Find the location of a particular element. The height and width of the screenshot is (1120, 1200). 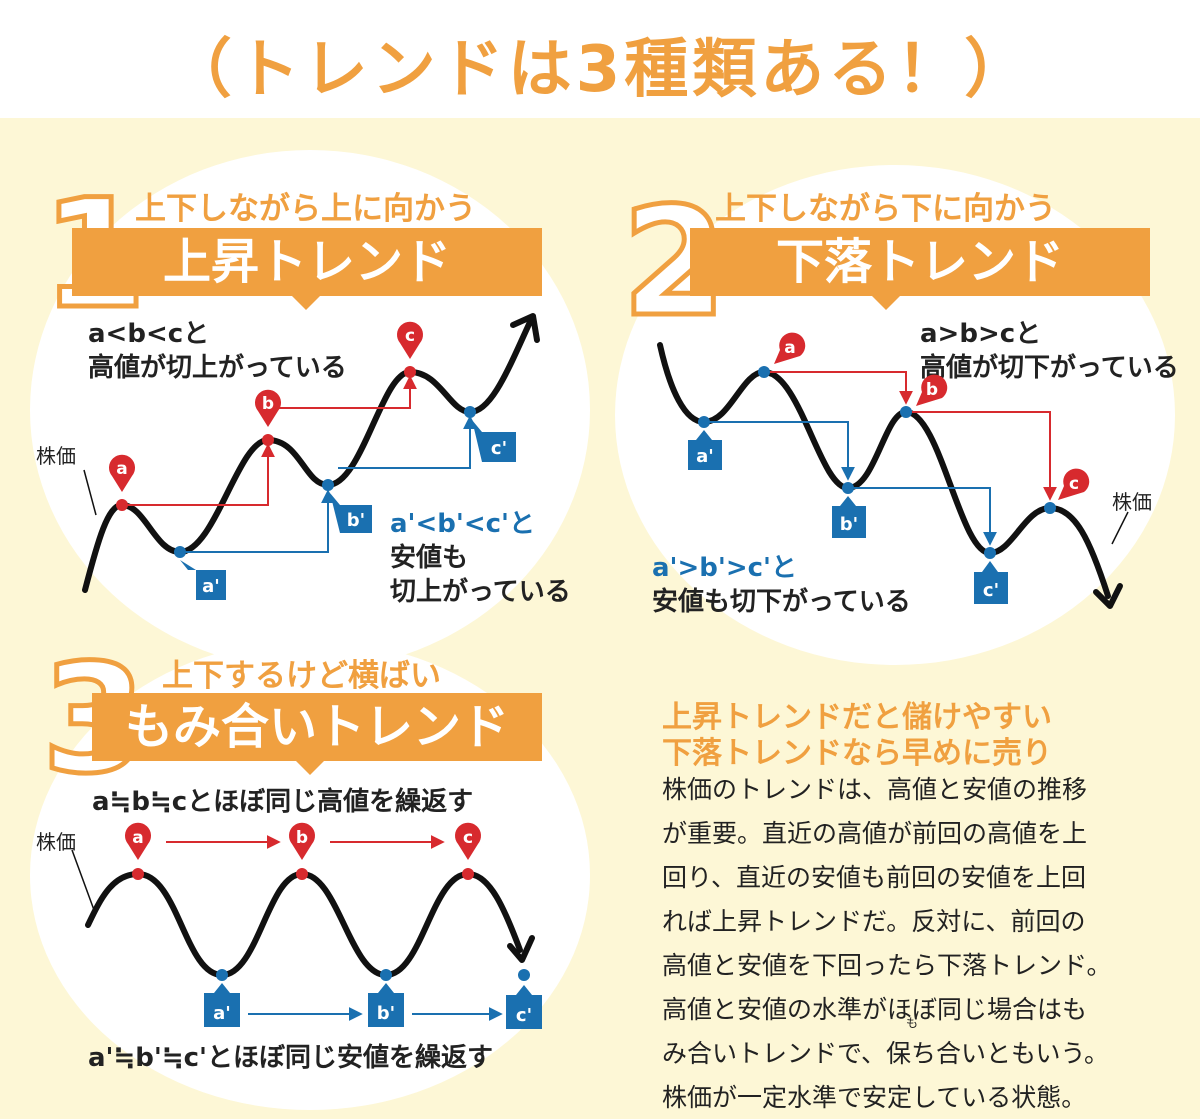

panel3-pin-c-label: c is located at coordinates (468, 838).